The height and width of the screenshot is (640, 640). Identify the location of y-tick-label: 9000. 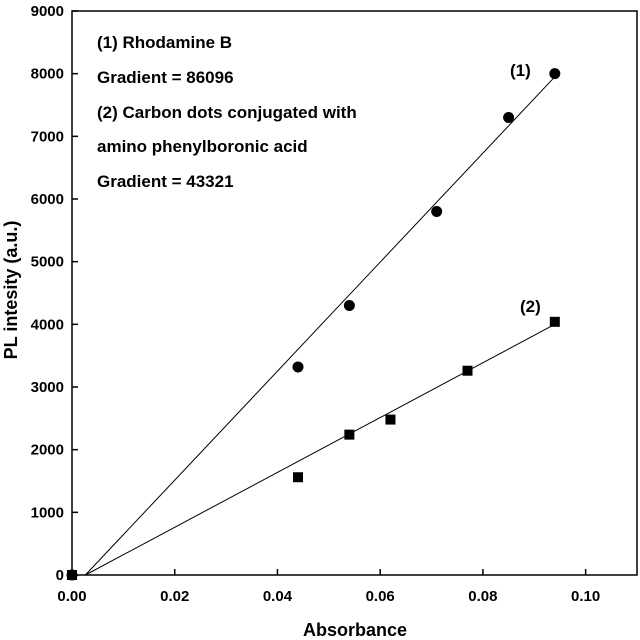
(47, 11).